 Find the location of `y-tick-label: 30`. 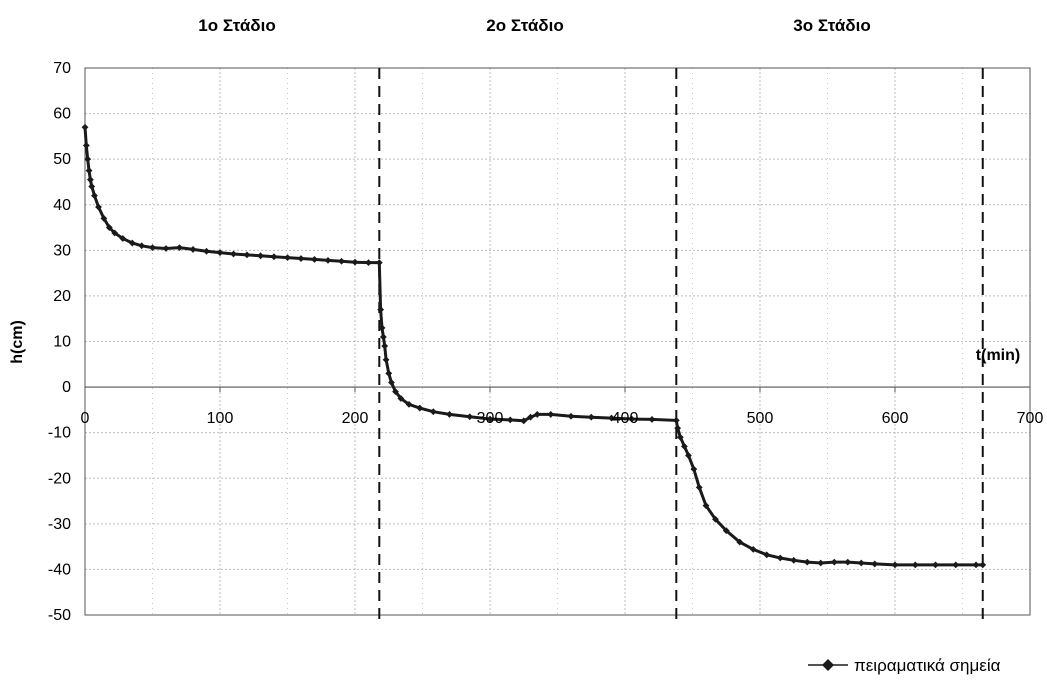

y-tick-label: 30 is located at coordinates (62, 250).